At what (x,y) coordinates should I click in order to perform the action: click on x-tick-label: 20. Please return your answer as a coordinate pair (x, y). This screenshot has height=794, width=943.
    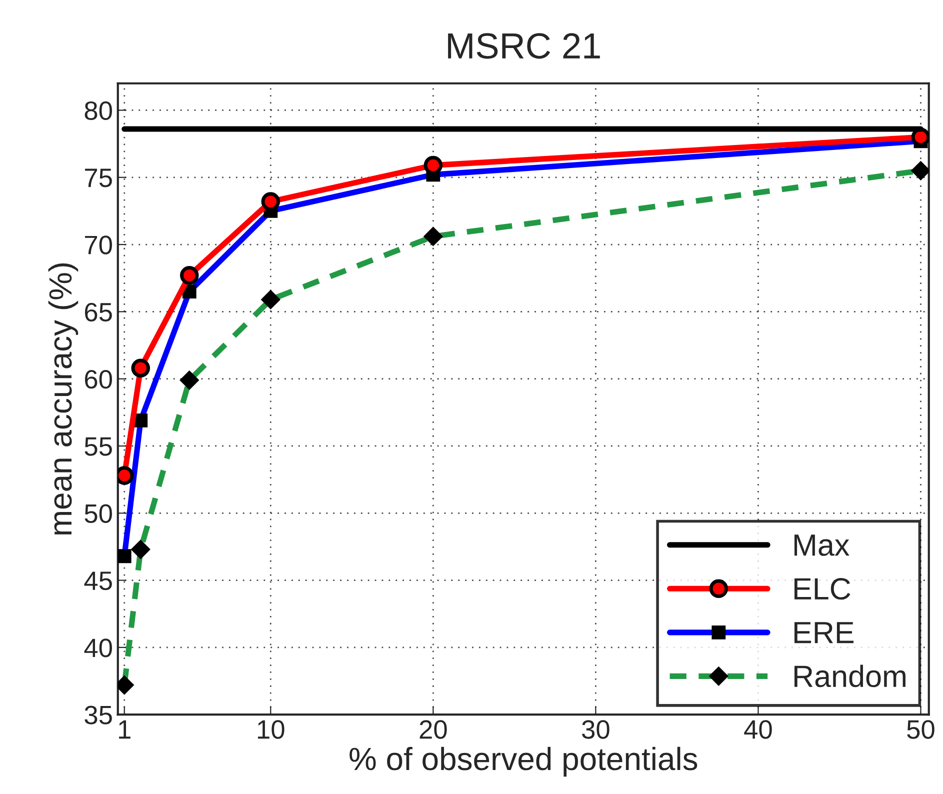
    Looking at the image, I should click on (433, 729).